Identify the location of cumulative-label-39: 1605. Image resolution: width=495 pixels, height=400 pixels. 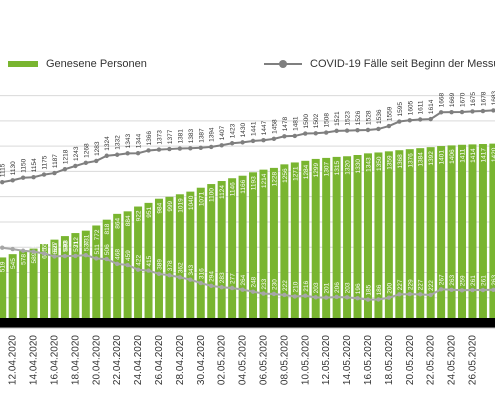
(410, 107).